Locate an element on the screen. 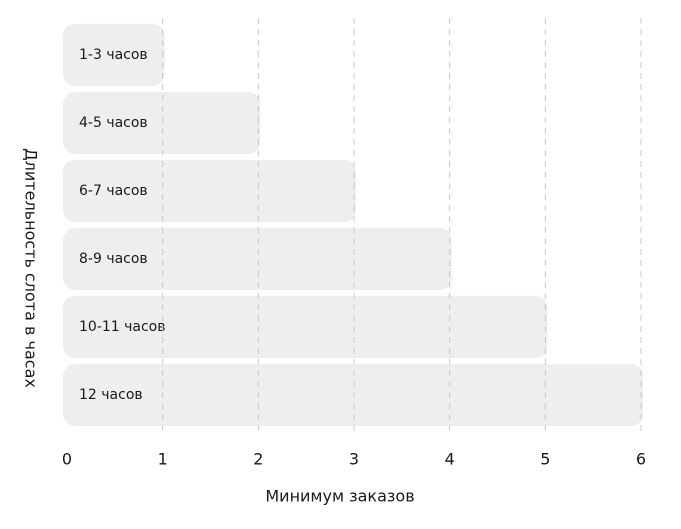 This screenshot has height=529, width=681. bar-label: 6-7 часов is located at coordinates (113, 191).